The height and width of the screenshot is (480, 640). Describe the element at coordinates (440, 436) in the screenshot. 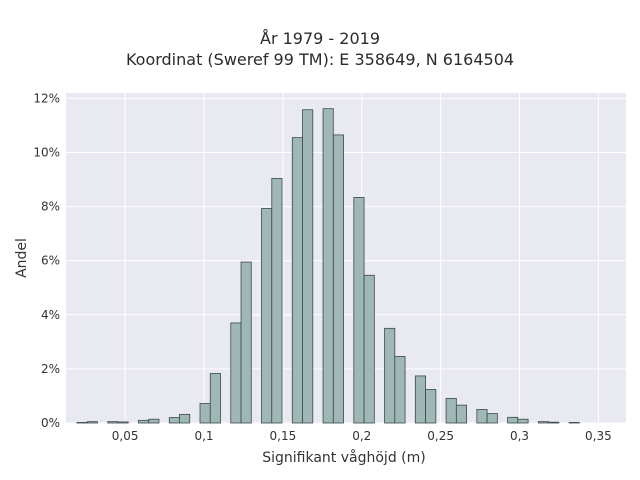

I see `x-tick-label: 0,25` at that location.